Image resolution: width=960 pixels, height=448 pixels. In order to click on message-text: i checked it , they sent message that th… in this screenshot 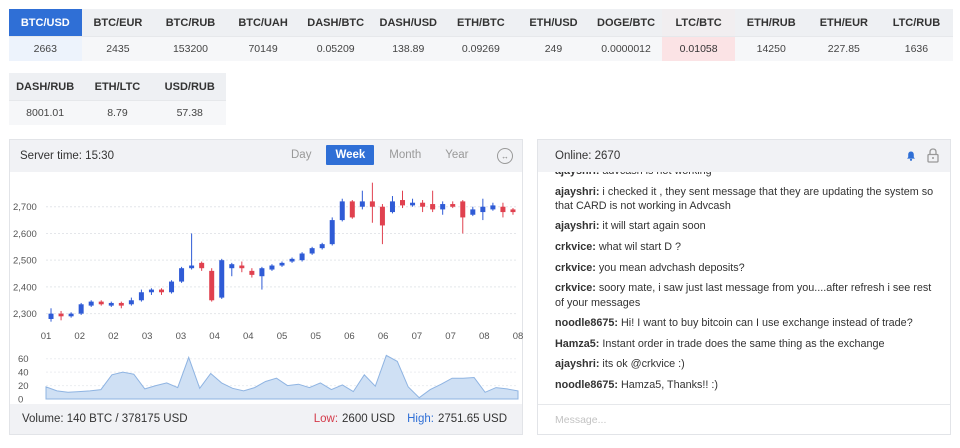, I will do `click(744, 198)`.